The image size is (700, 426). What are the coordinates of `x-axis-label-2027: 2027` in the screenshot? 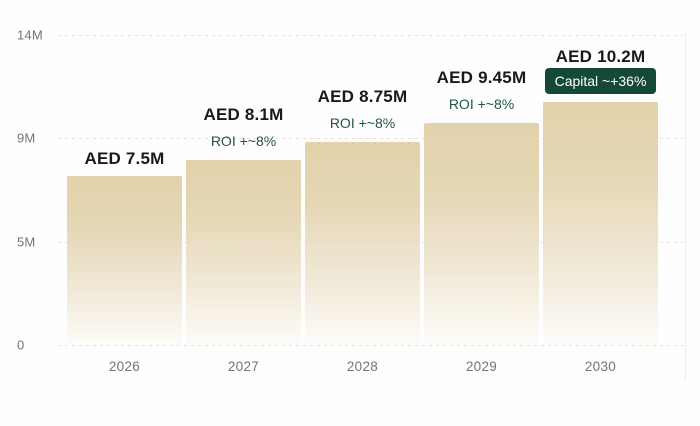 It's located at (243, 366).